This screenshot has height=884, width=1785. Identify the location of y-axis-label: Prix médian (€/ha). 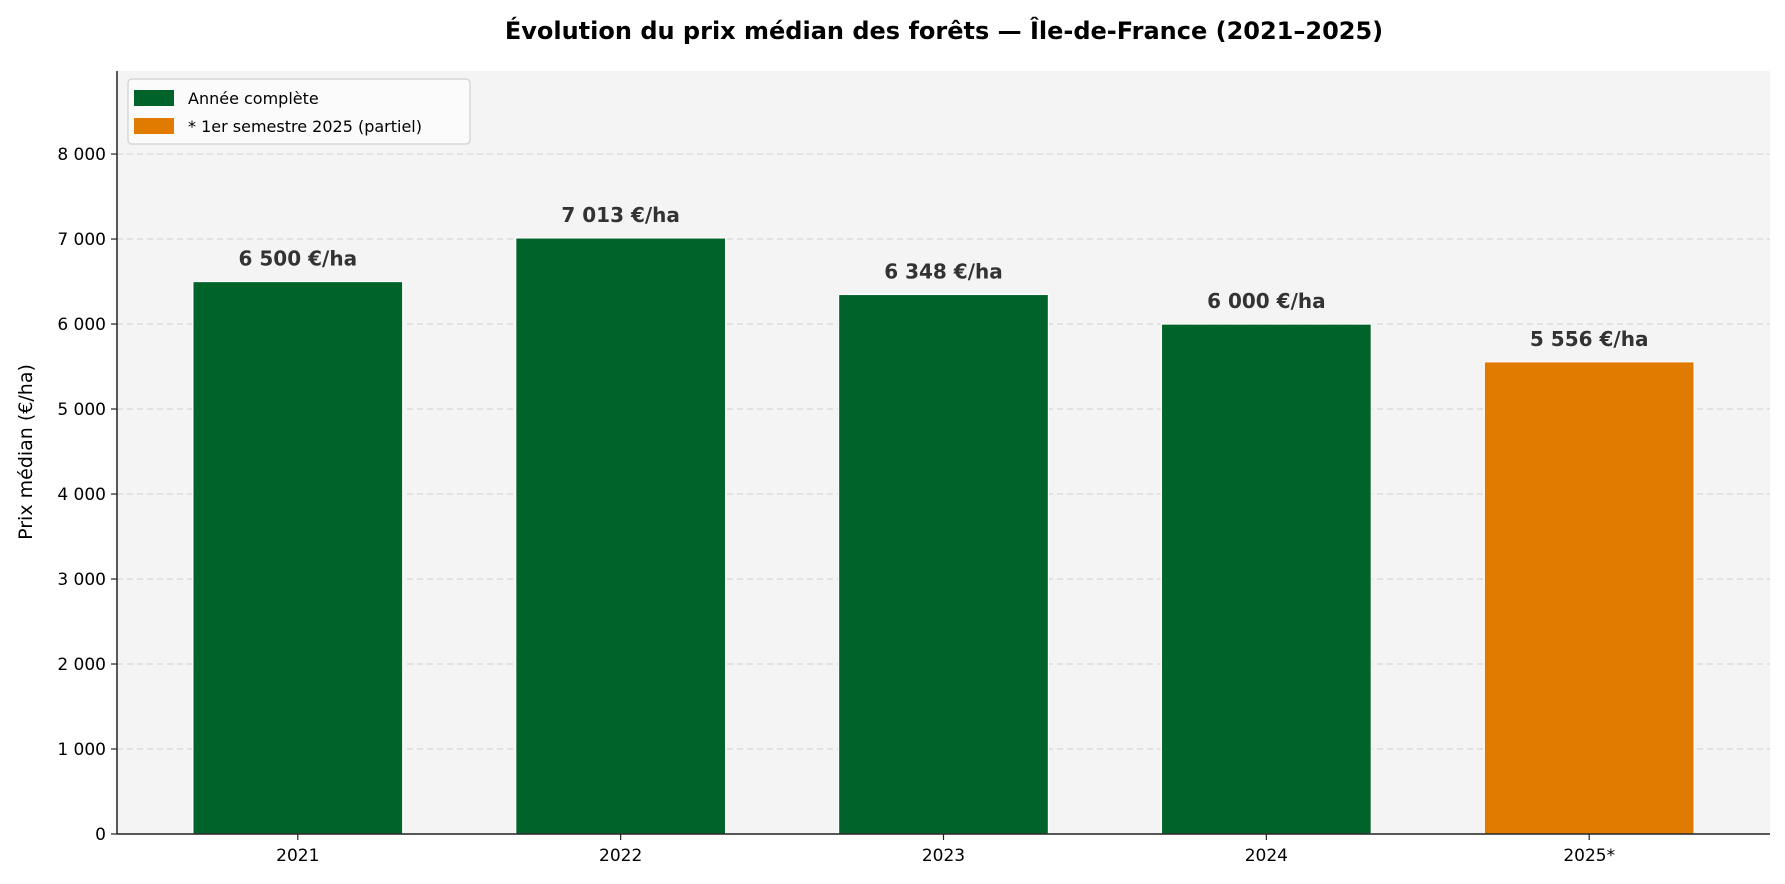
(26, 452).